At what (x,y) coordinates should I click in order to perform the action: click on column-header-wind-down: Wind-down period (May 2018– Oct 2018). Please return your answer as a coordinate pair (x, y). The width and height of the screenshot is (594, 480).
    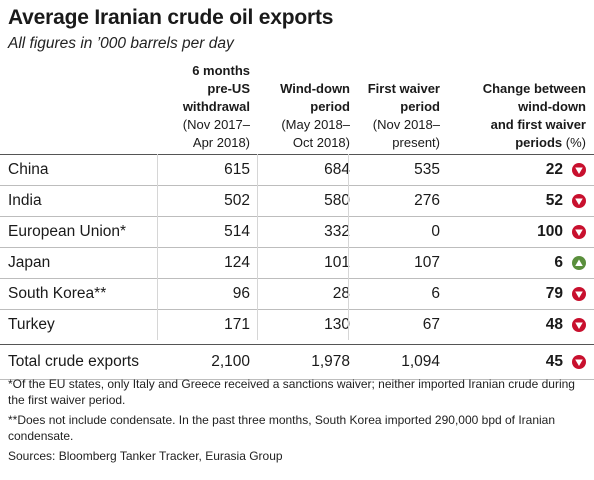
    Looking at the image, I should click on (315, 116).